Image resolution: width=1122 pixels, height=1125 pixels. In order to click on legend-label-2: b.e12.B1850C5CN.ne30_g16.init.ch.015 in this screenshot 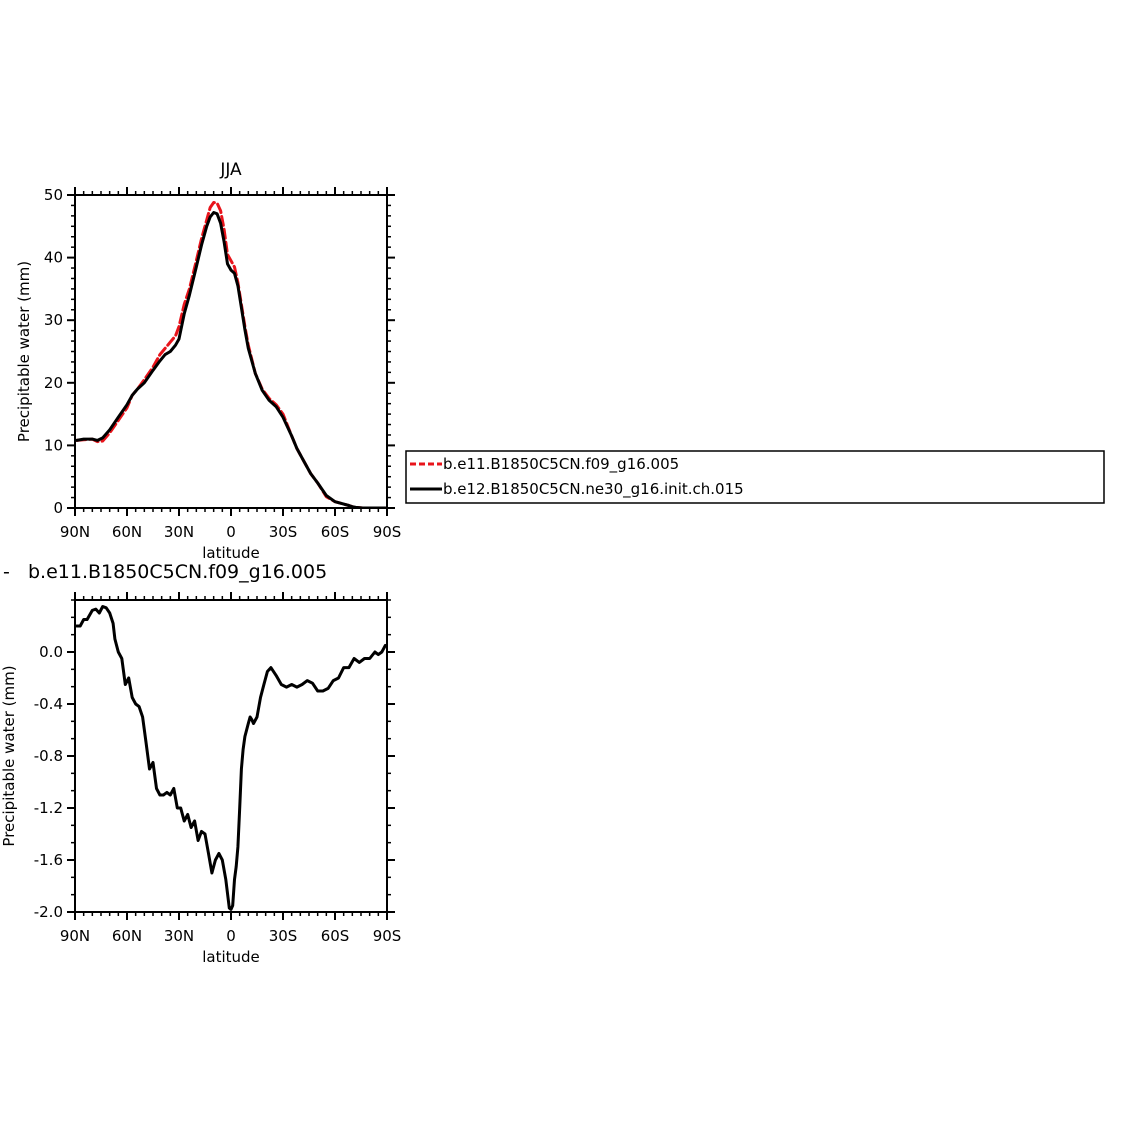, I will do `click(593, 489)`.